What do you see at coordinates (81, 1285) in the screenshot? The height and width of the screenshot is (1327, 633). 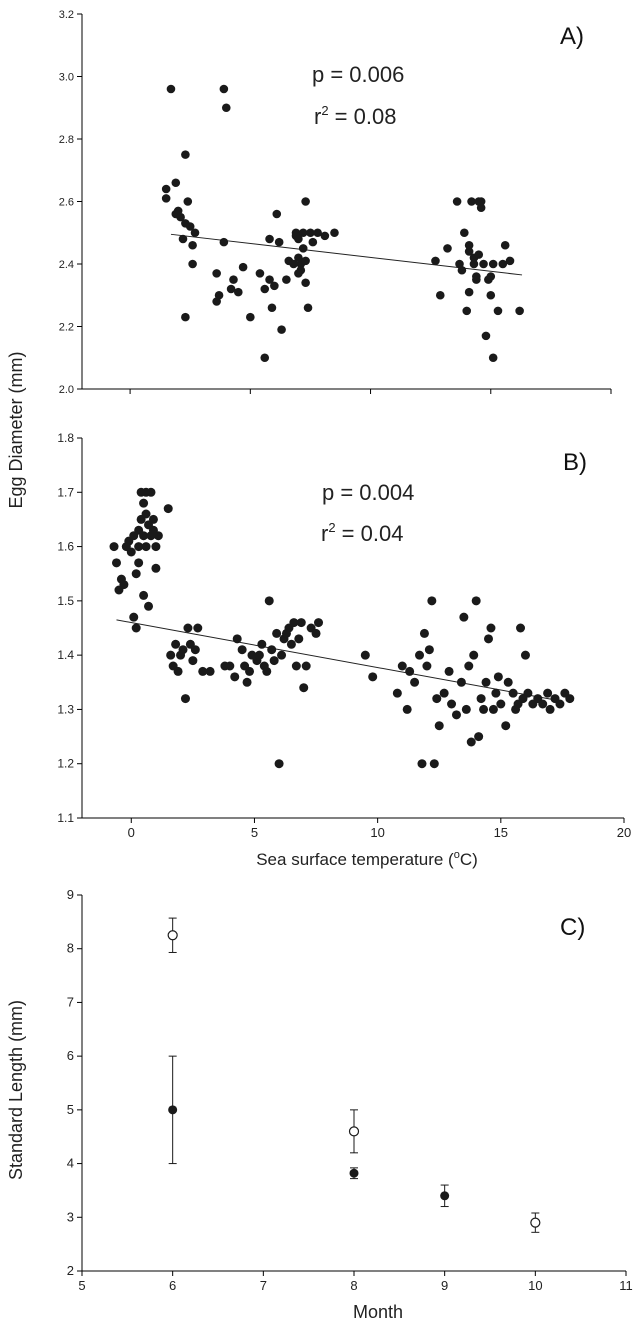 I see `panel-c-x-tick-label: 5` at bounding box center [81, 1285].